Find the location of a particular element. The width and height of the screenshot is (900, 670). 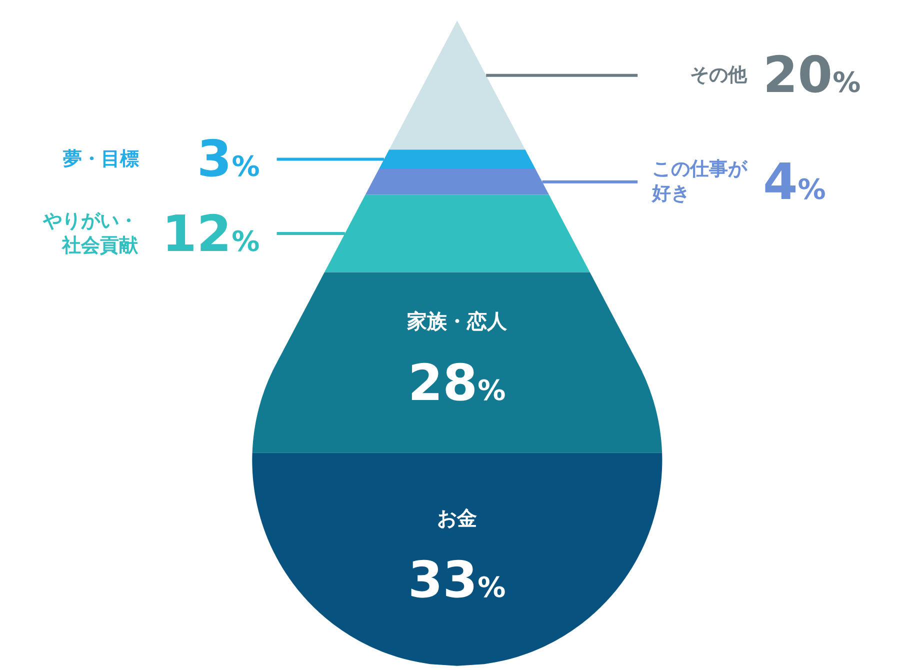

category-label: その他 is located at coordinates (719, 75).